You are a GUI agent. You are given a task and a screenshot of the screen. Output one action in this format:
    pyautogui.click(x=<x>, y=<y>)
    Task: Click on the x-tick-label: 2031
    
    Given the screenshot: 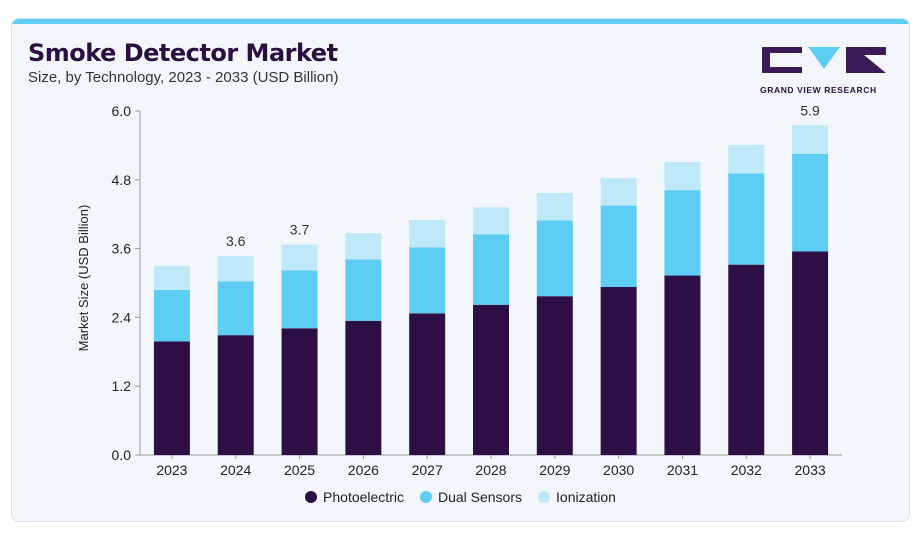 What is the action you would take?
    pyautogui.click(x=682, y=470)
    